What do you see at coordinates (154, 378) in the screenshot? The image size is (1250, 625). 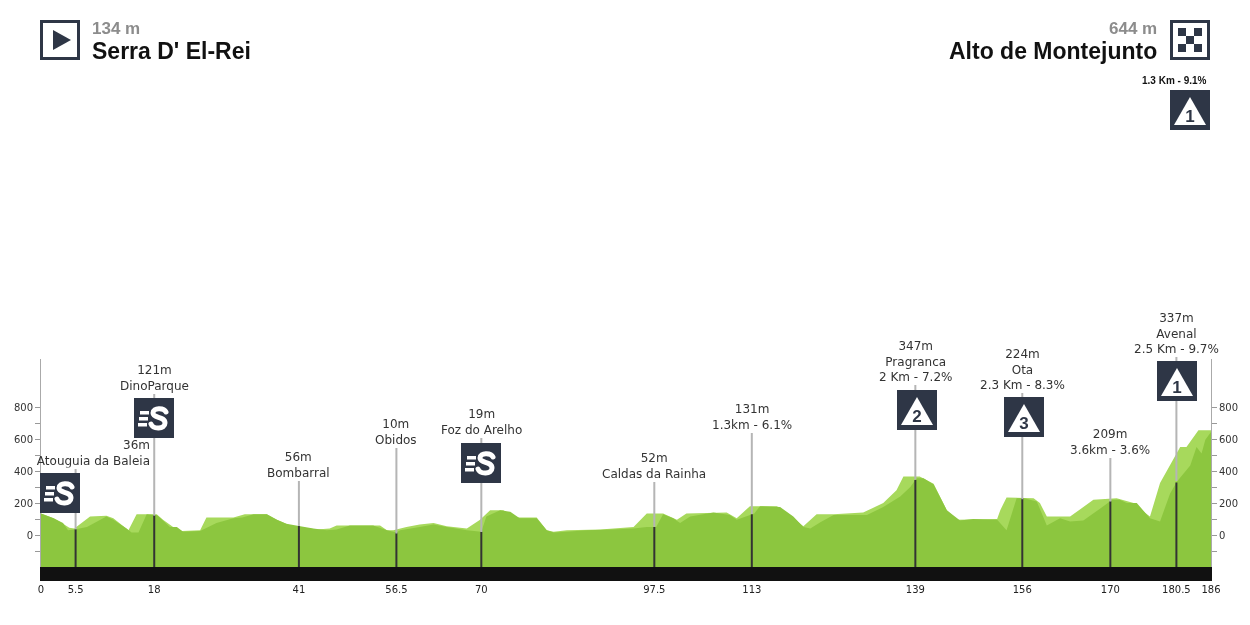 I see `annotation: 121m DinoParque` at bounding box center [154, 378].